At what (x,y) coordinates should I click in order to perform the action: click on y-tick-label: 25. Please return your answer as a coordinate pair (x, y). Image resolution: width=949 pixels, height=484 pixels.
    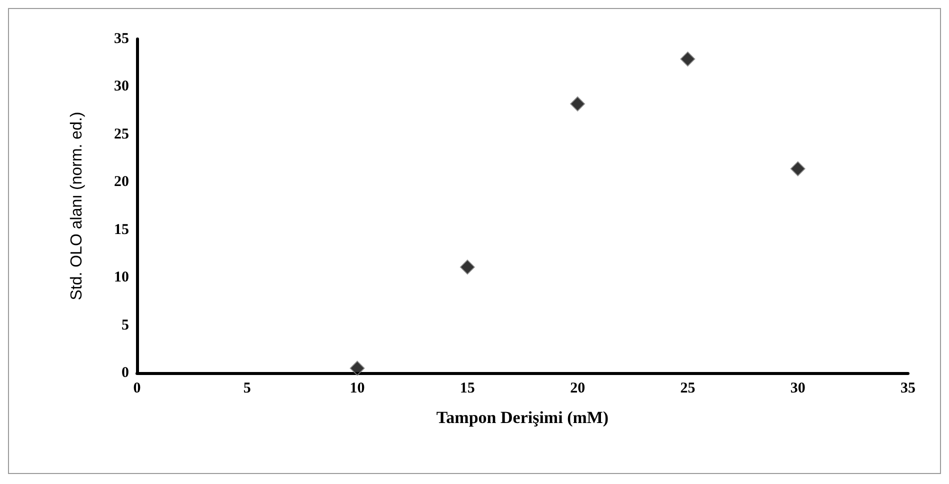
    Looking at the image, I should click on (121, 134).